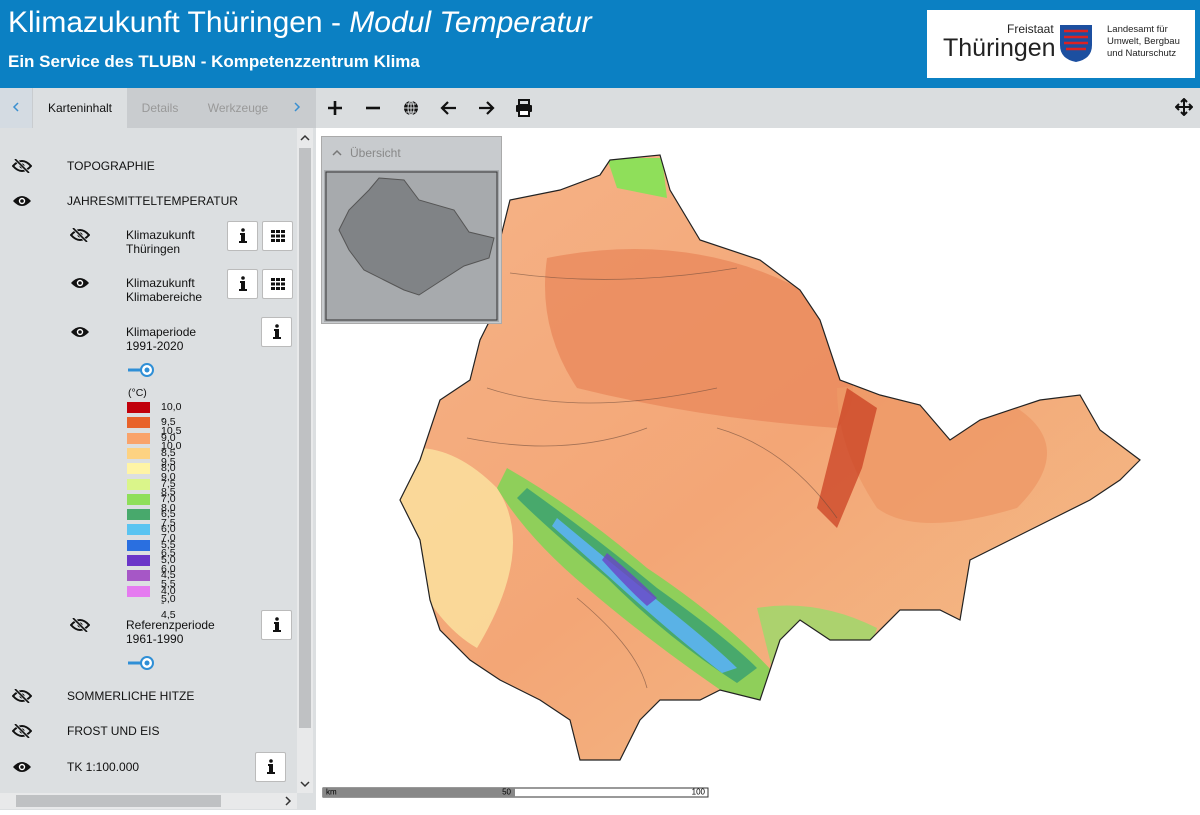 This screenshot has height=815, width=1200. I want to click on title: Klimazukunft Thüringen -, so click(179, 22).